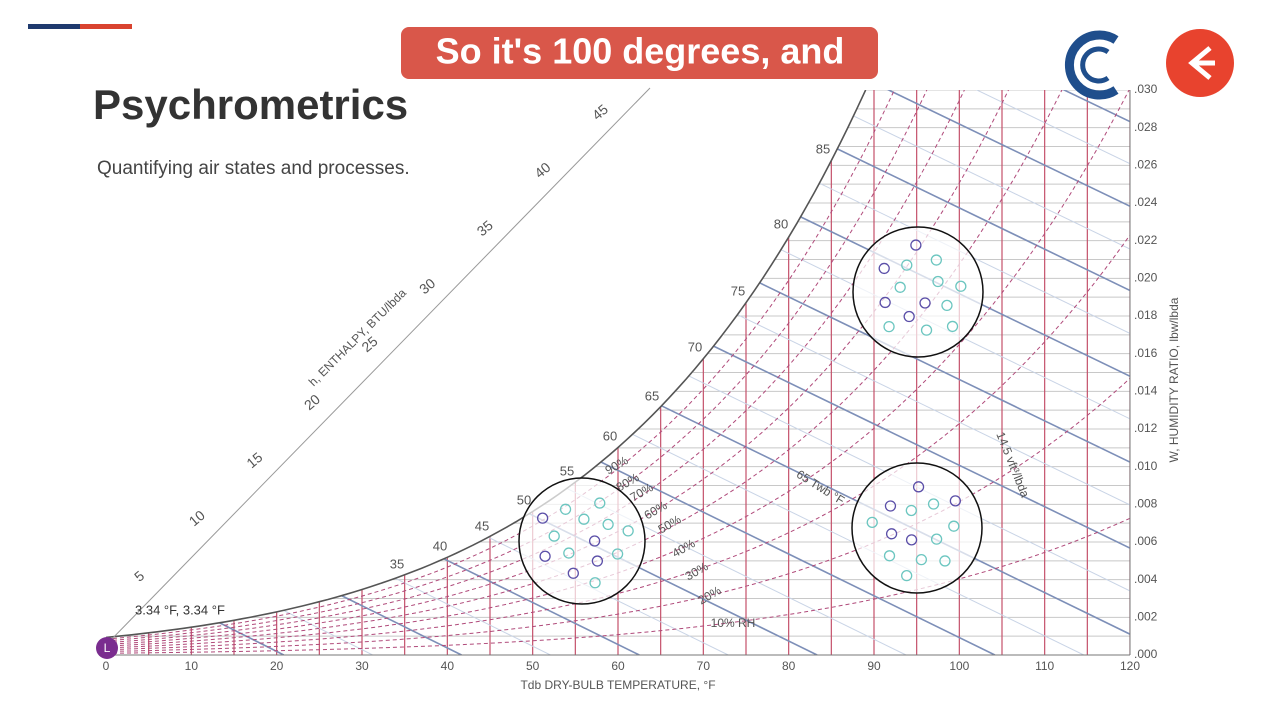 The image size is (1280, 725). Describe the element at coordinates (1146, 504) in the screenshot. I see `y-tick-label: .008` at that location.